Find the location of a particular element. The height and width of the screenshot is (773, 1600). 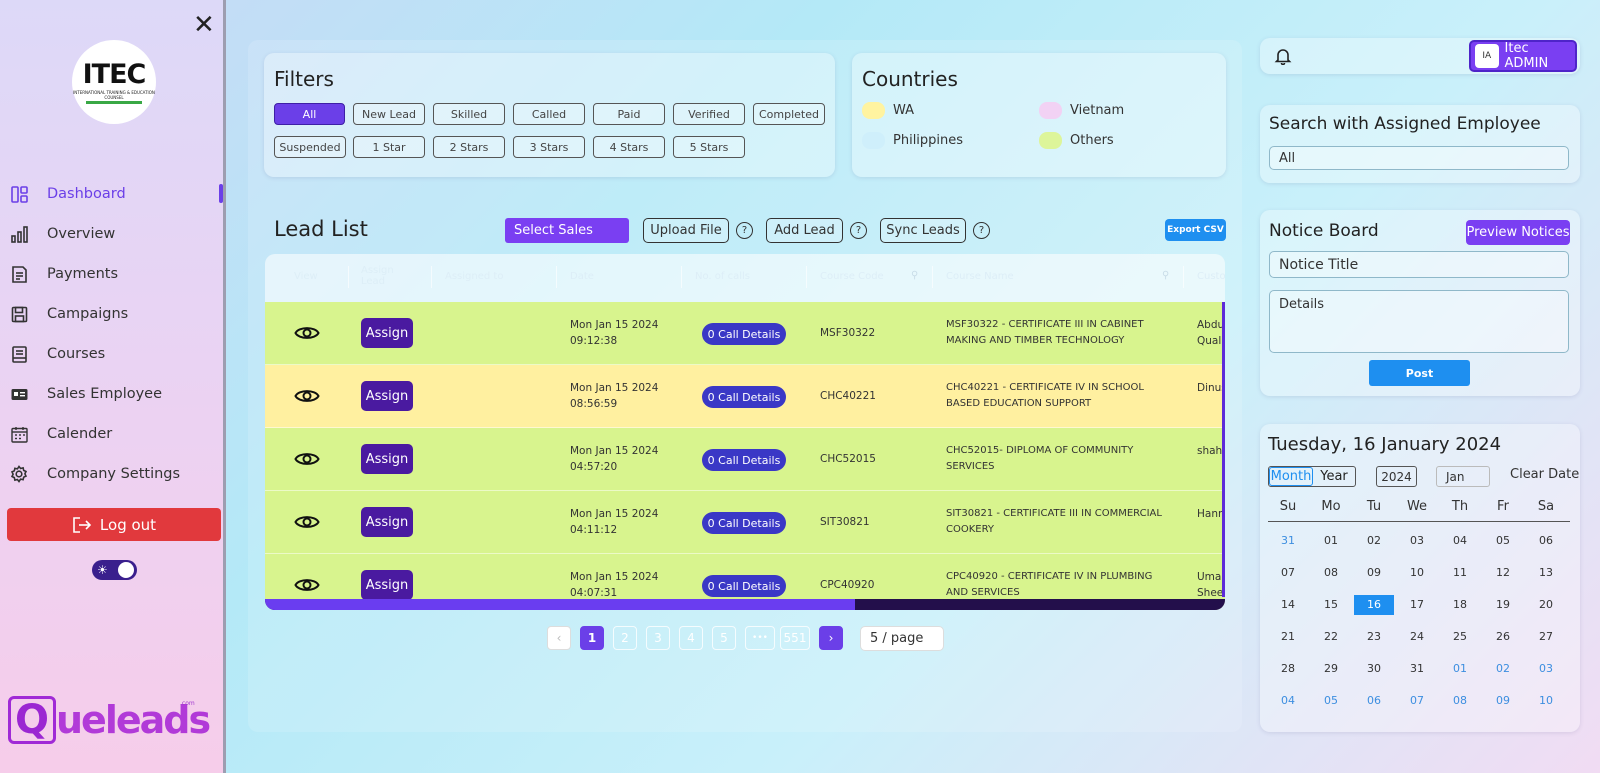

add-lead-button: Add Lead is located at coordinates (804, 230).